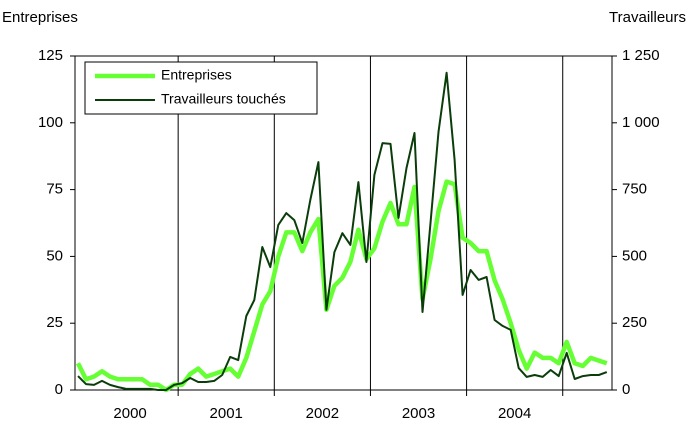 Image resolution: width=688 pixels, height=435 pixels. Describe the element at coordinates (634, 189) in the screenshot. I see `y2-tick-label: 750` at that location.